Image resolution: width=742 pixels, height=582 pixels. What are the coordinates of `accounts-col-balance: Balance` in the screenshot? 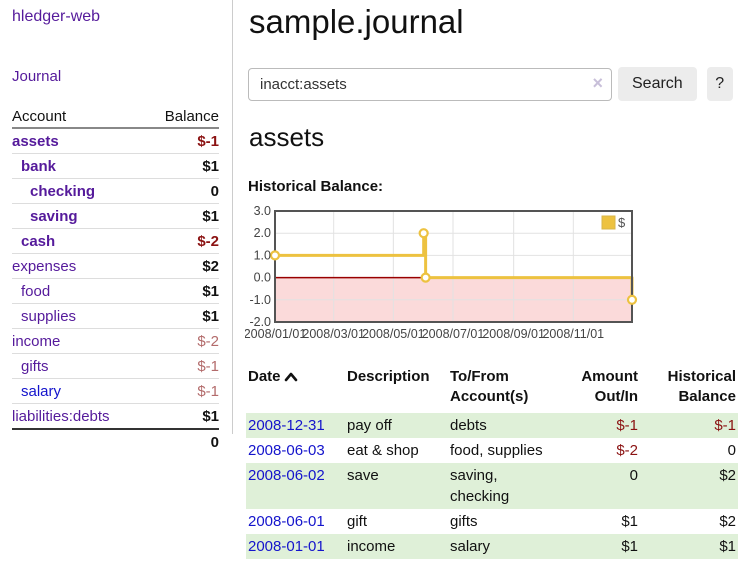 It's located at (191, 116).